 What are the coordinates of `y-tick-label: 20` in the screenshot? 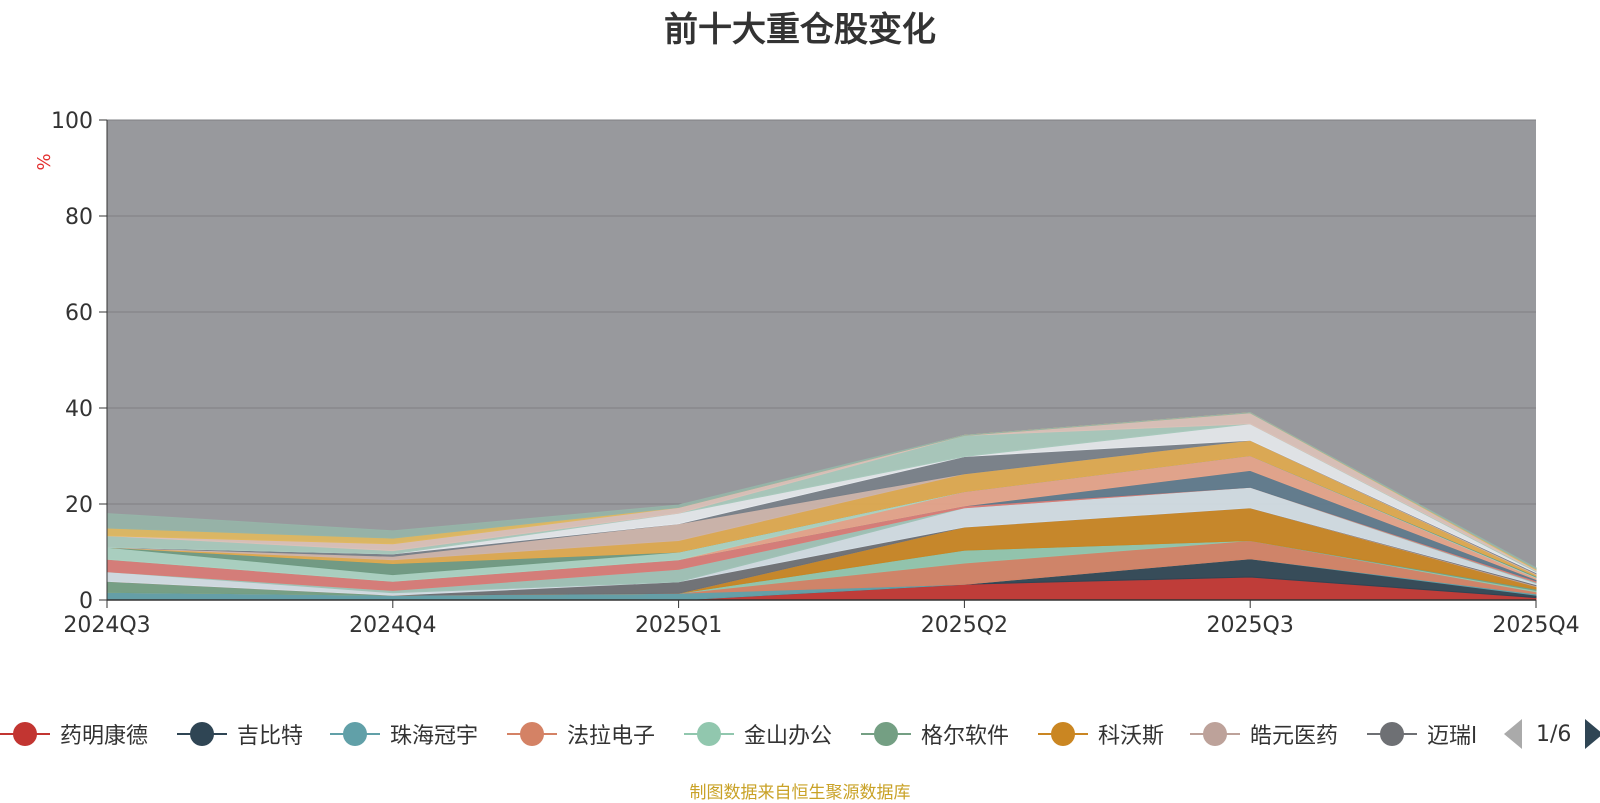 It's located at (79, 505).